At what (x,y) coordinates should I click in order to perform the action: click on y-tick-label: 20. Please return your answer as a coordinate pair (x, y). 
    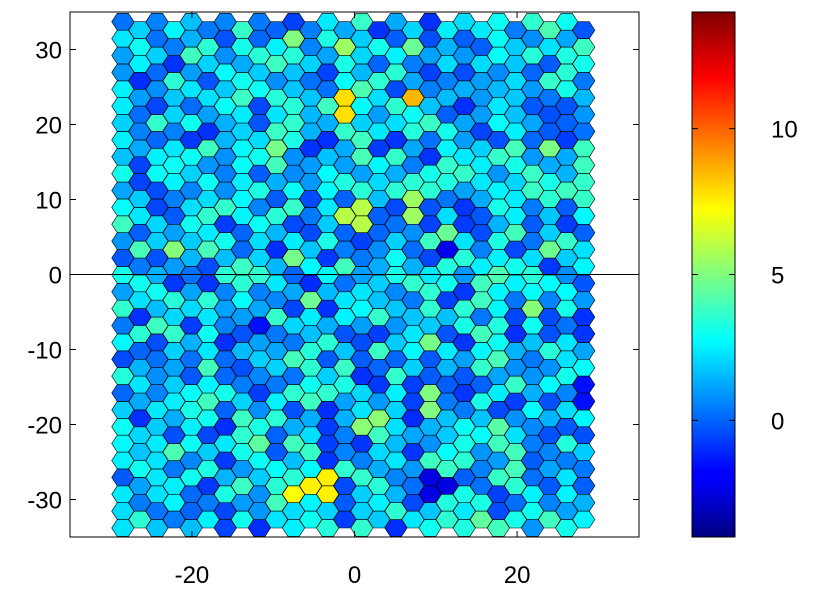
    Looking at the image, I should click on (48, 126).